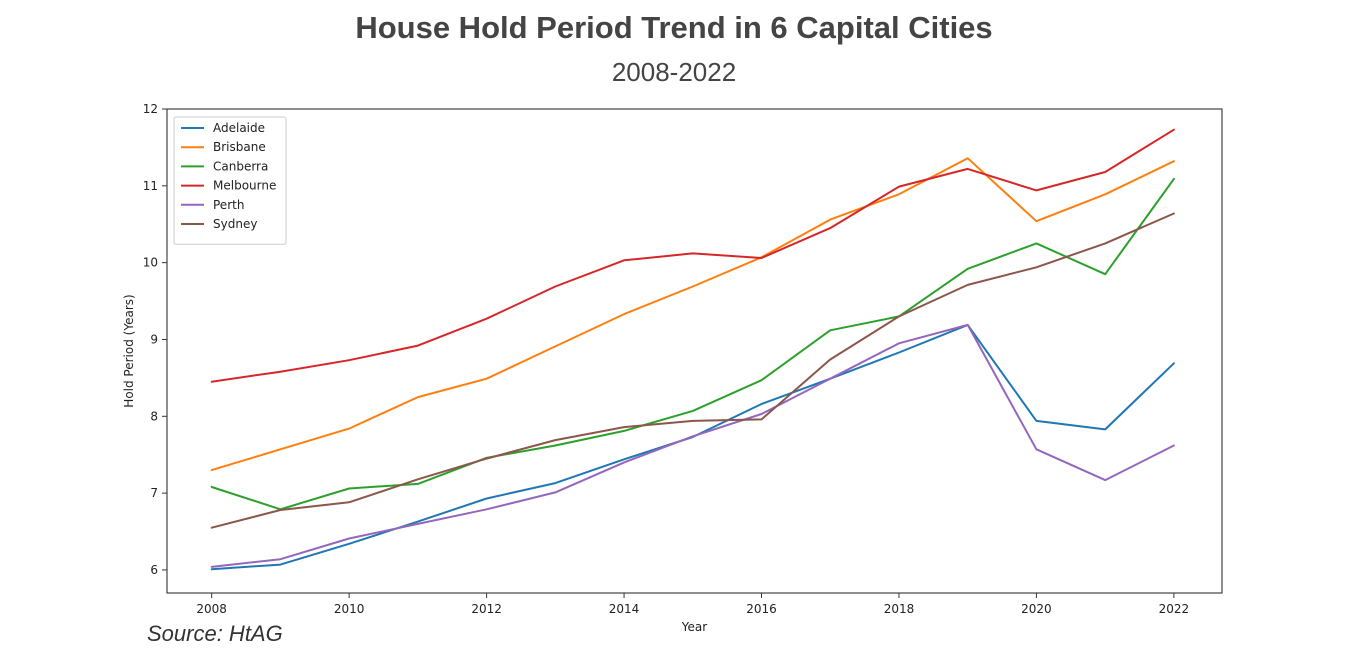 This screenshot has width=1348, height=660. What do you see at coordinates (761, 609) in the screenshot?
I see `x-tick-label: 2016` at bounding box center [761, 609].